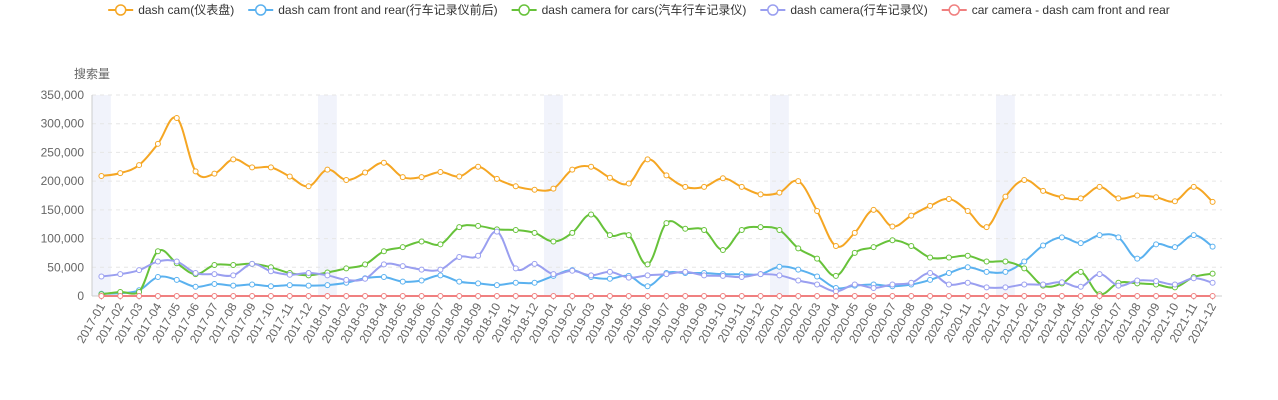 The height and width of the screenshot is (400, 1278). What do you see at coordinates (373, 9) in the screenshot?
I see `legend-item-2: dash cam front and rear(行车记录仪前后)` at bounding box center [373, 9].